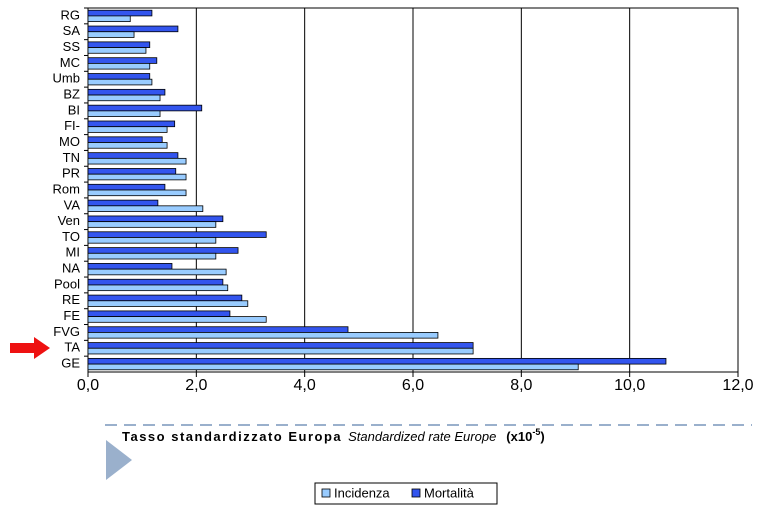  I want to click on x-label-exp: -5, so click(536, 432).